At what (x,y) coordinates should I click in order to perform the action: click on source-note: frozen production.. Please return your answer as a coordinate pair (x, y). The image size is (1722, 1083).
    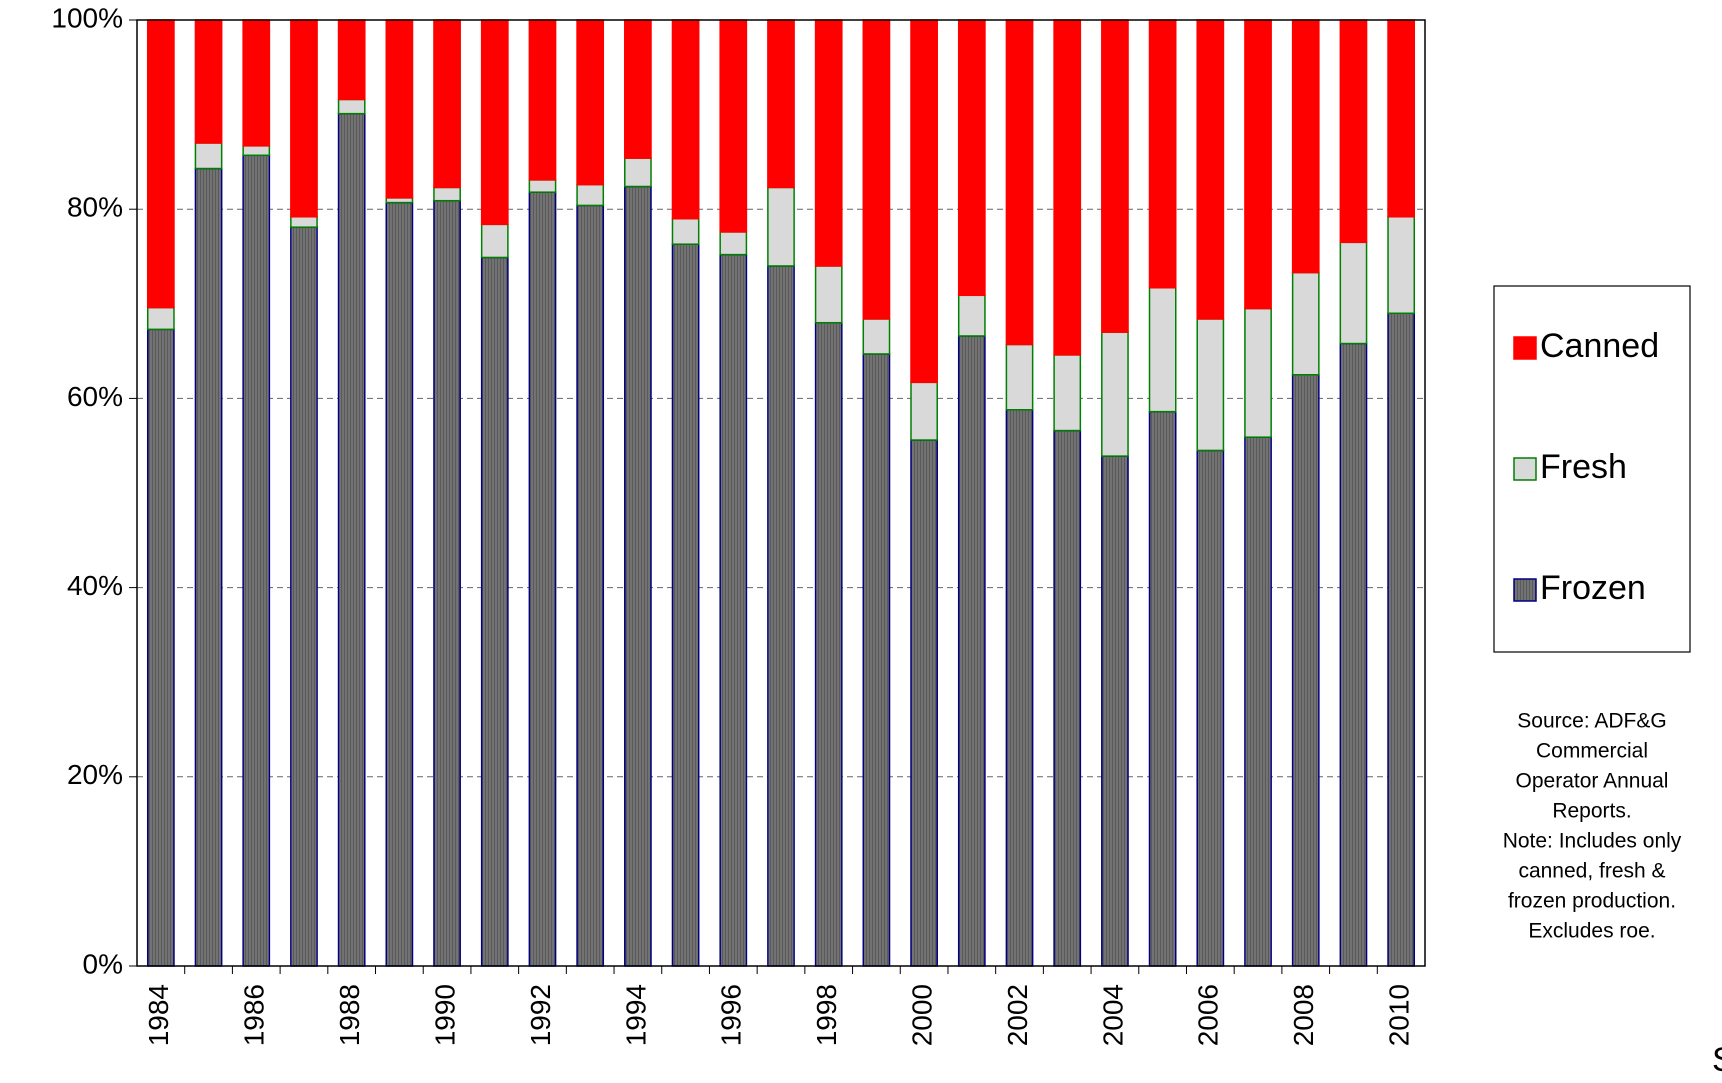
    Looking at the image, I should click on (1592, 901).